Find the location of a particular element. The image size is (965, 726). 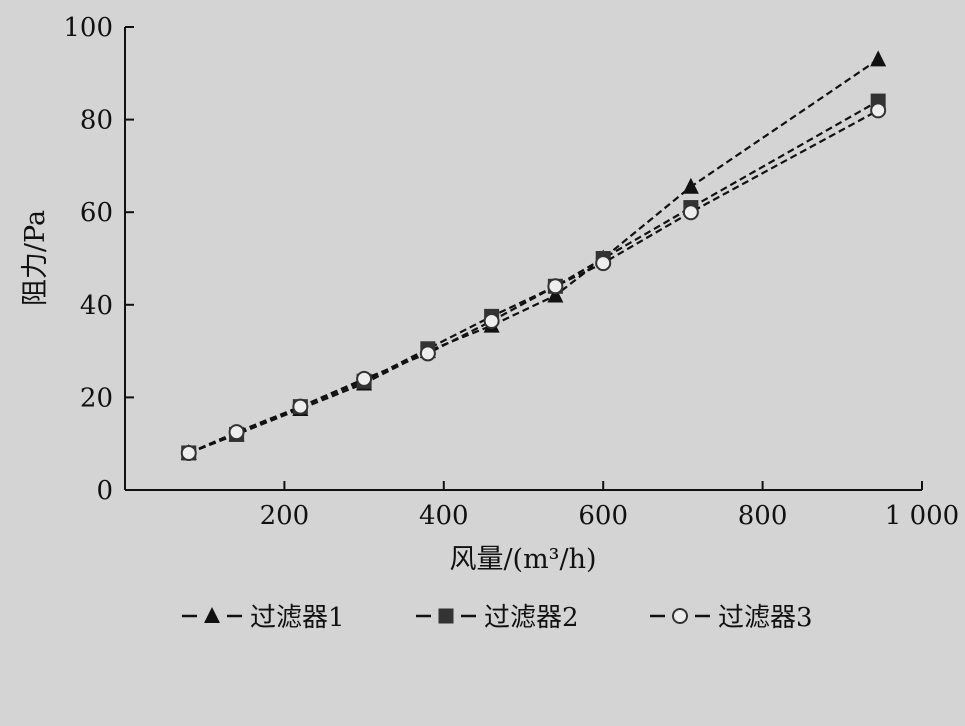

y-tick-label: 20 is located at coordinates (96, 398).